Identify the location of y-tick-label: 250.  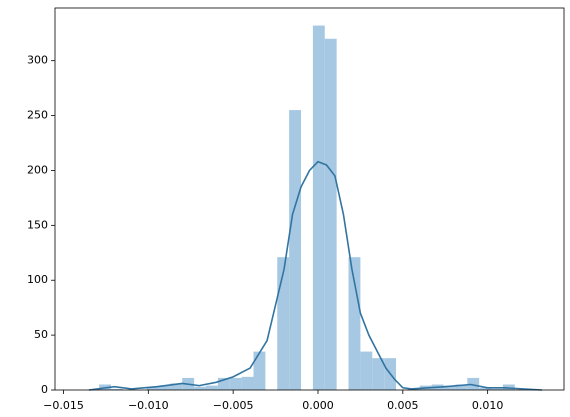
(37, 115).